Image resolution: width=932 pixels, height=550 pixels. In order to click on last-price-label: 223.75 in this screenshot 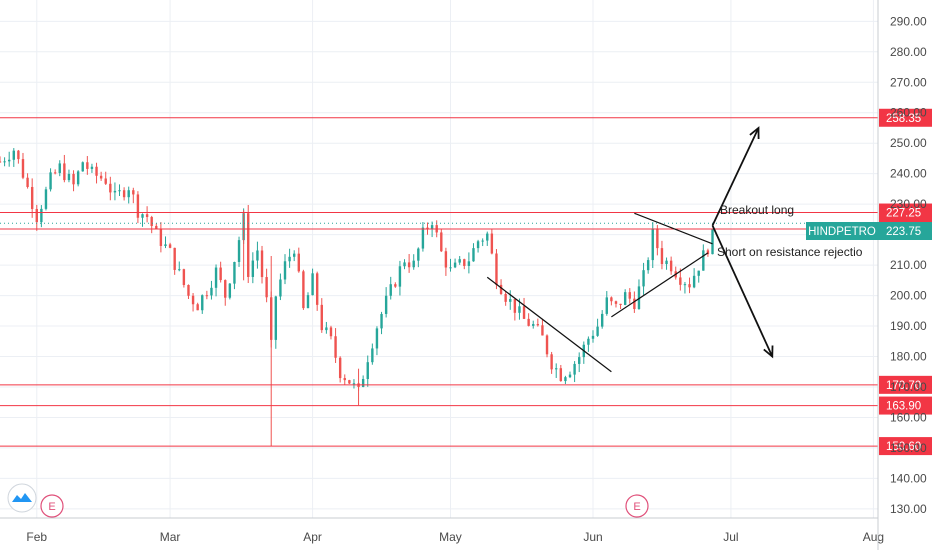, I will do `click(903, 232)`.